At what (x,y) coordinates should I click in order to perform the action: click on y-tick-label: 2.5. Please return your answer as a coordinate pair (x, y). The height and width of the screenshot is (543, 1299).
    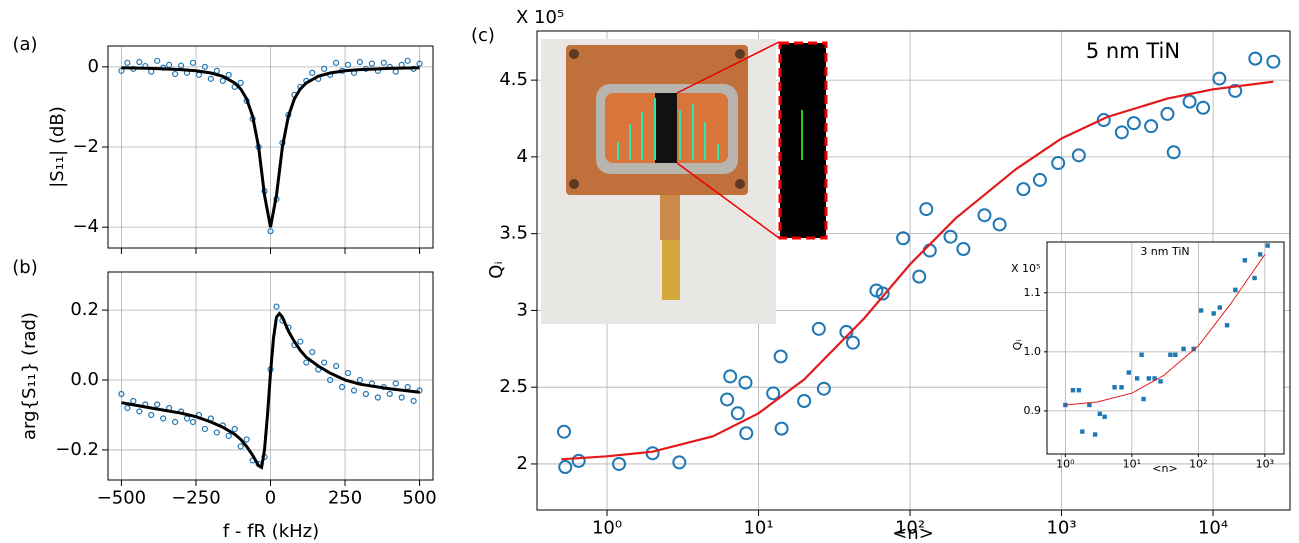
    Looking at the image, I should click on (513, 386).